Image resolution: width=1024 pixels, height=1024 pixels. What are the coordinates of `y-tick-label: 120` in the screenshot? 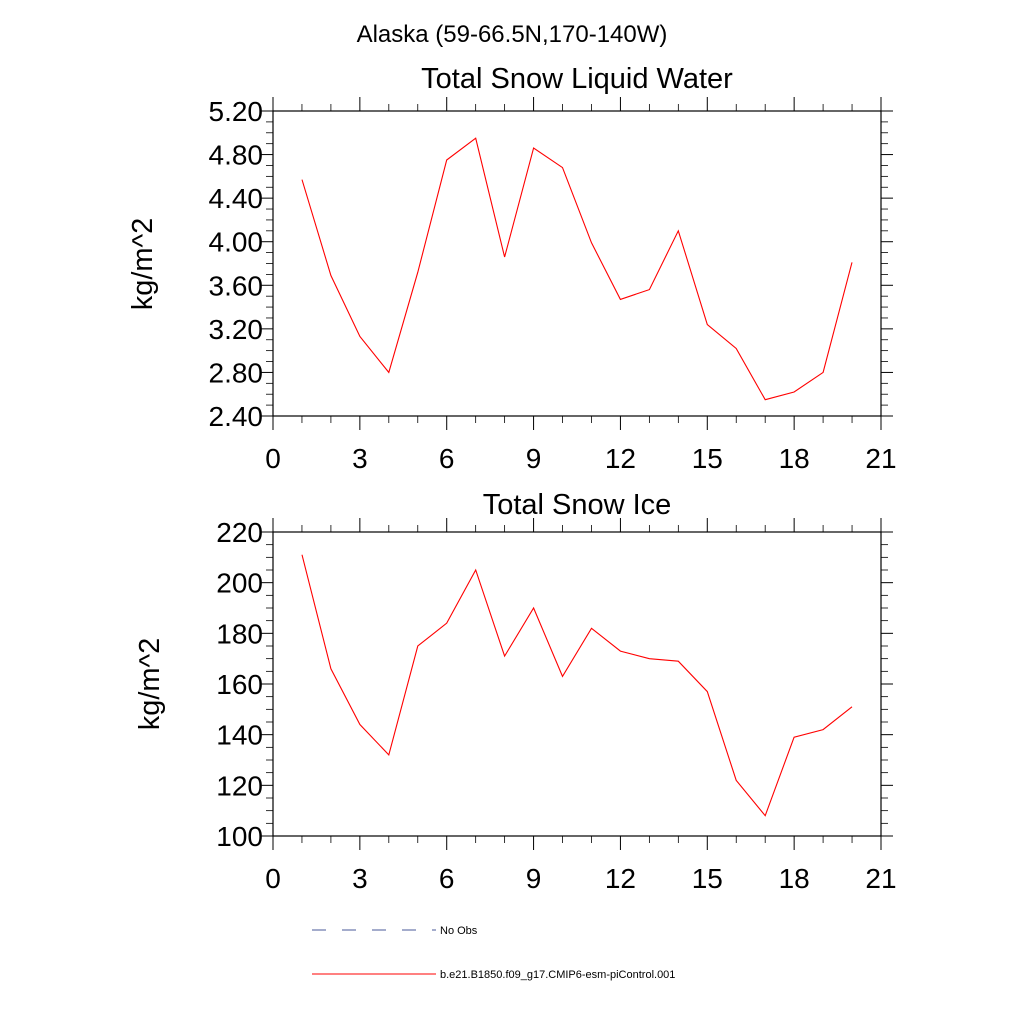 It's located at (239, 785).